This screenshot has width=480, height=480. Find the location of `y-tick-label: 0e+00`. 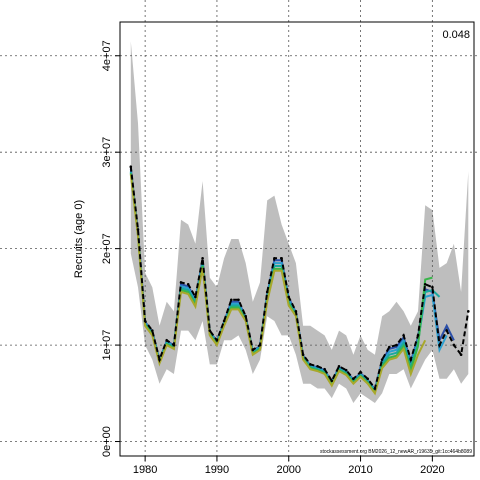

y-tick-label: 0e+00 is located at coordinates (107, 441).